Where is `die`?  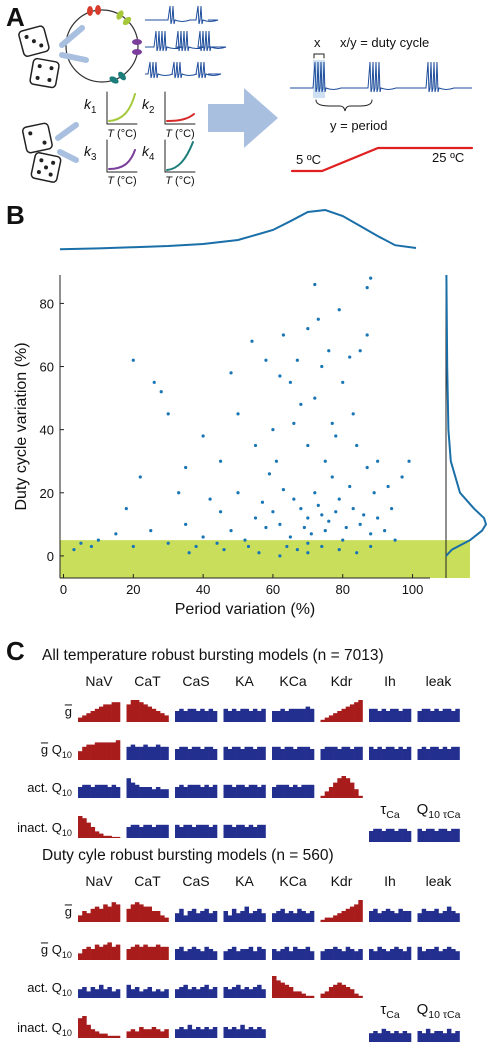
die is located at coordinates (34, 41).